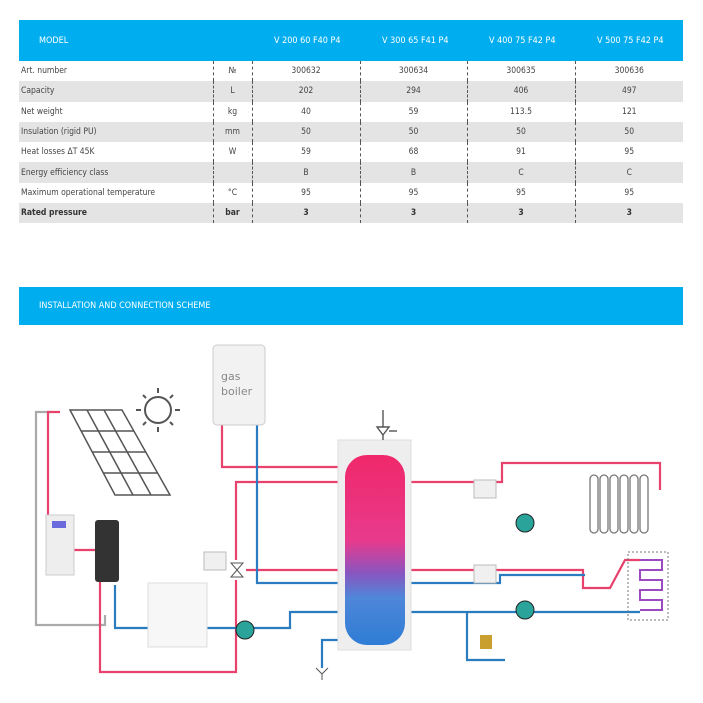 This screenshot has width=703, height=703. I want to click on model-header: V 200 60 F40 P4, so click(307, 41).